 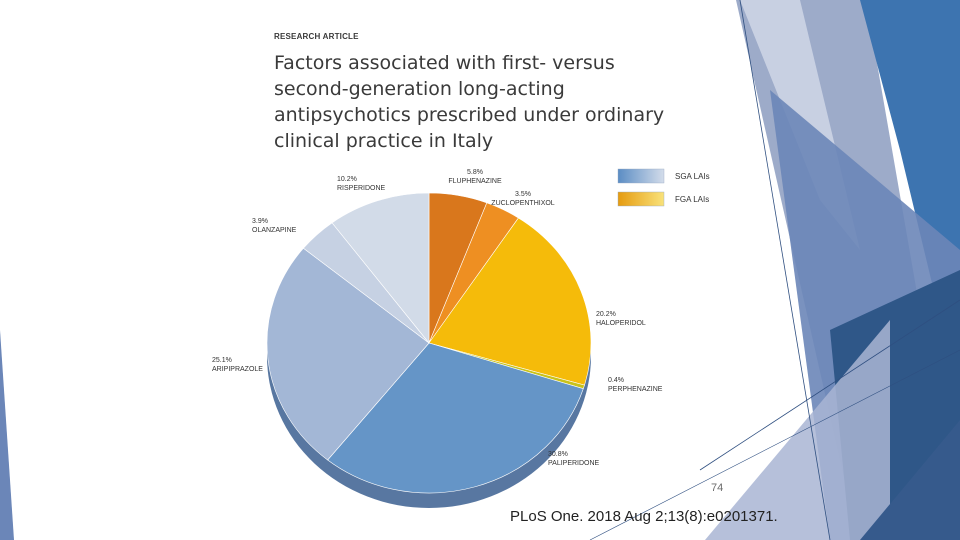 I want to click on slice-value-label-perphenazine: 0.4%, so click(x=616, y=380).